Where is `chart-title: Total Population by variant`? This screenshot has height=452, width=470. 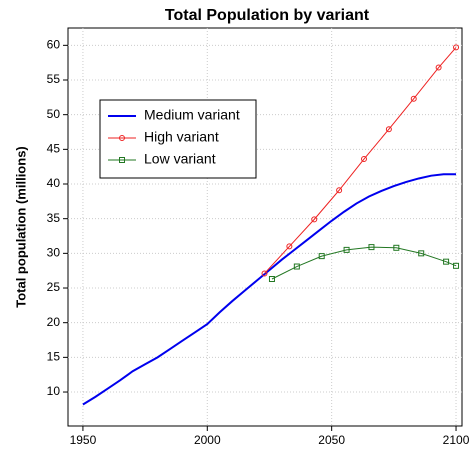 chart-title: Total Population by variant is located at coordinates (267, 15).